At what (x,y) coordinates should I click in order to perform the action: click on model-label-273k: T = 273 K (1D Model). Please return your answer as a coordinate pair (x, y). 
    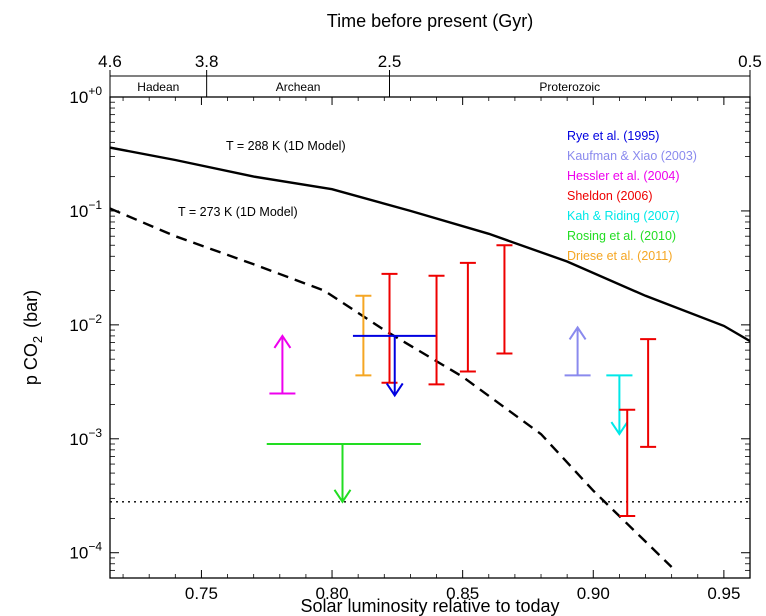
    Looking at the image, I should click on (238, 212).